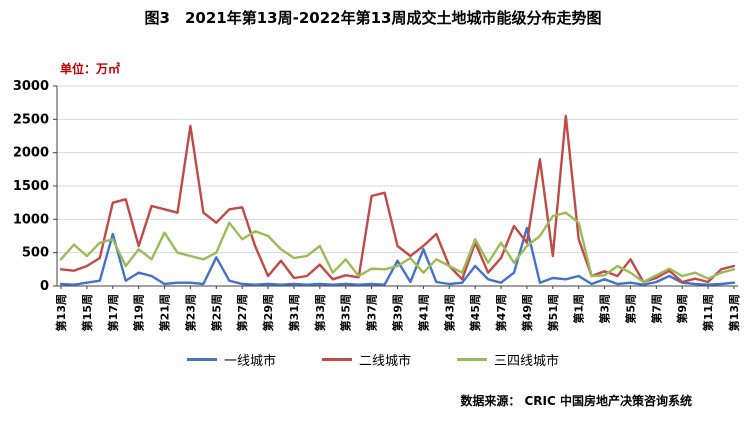  Describe the element at coordinates (31, 186) in the screenshot. I see `y-tick-label: 1500` at that location.